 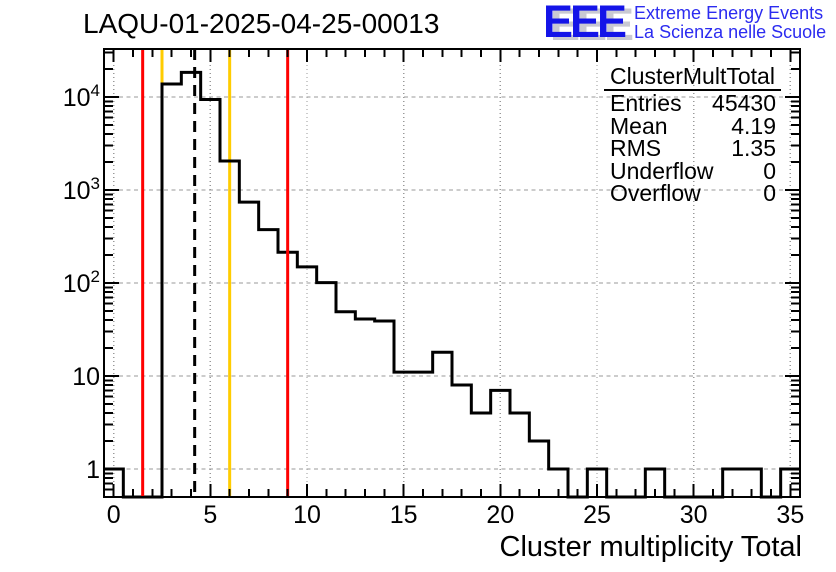 What do you see at coordinates (729, 13) in the screenshot?
I see `eee-logo-line1: Extreme Energy Events` at bounding box center [729, 13].